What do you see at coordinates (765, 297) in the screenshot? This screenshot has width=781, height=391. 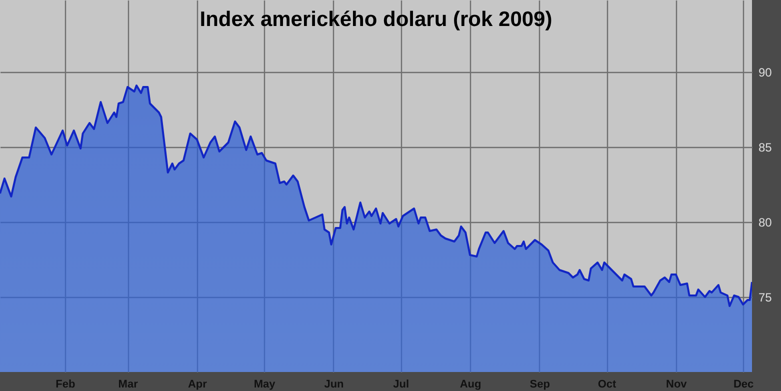 I see `y-tick-label: 75` at bounding box center [765, 297].